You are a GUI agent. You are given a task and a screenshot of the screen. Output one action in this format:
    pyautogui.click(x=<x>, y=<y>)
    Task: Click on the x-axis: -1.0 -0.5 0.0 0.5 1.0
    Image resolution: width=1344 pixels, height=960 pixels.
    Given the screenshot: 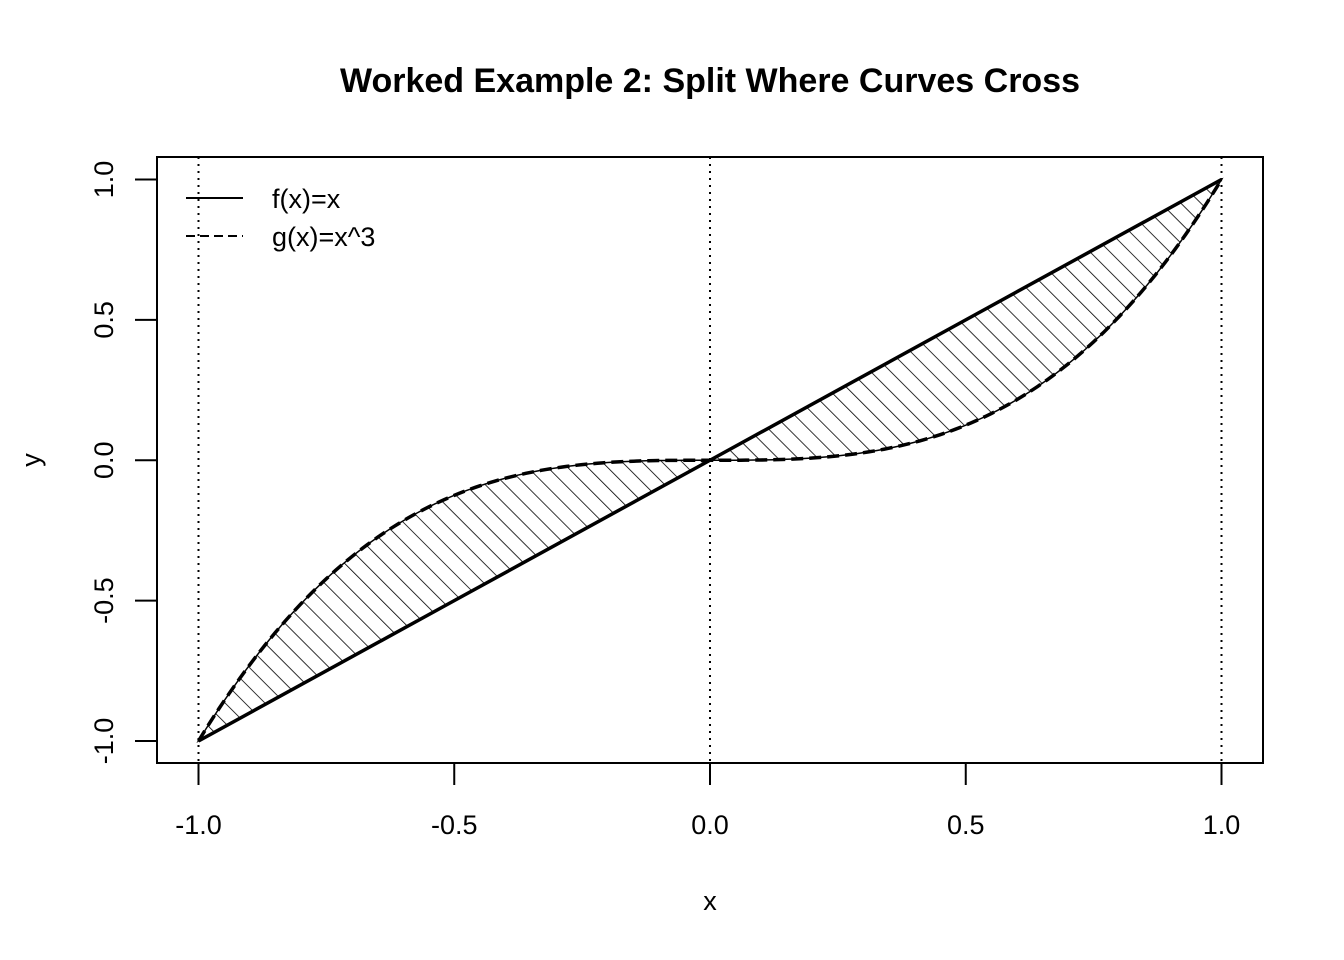 What is the action you would take?
    pyautogui.click(x=708, y=801)
    